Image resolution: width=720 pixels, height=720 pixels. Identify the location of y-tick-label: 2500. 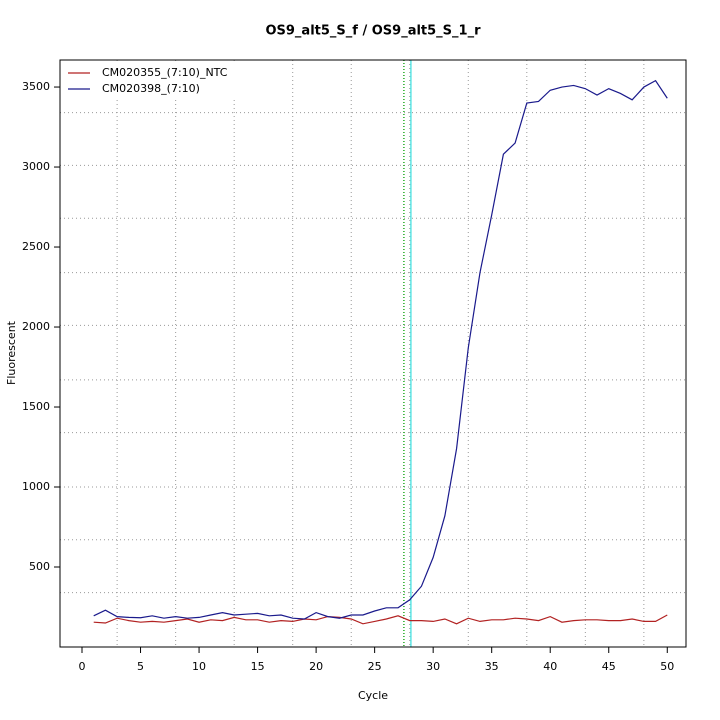
(36, 246).